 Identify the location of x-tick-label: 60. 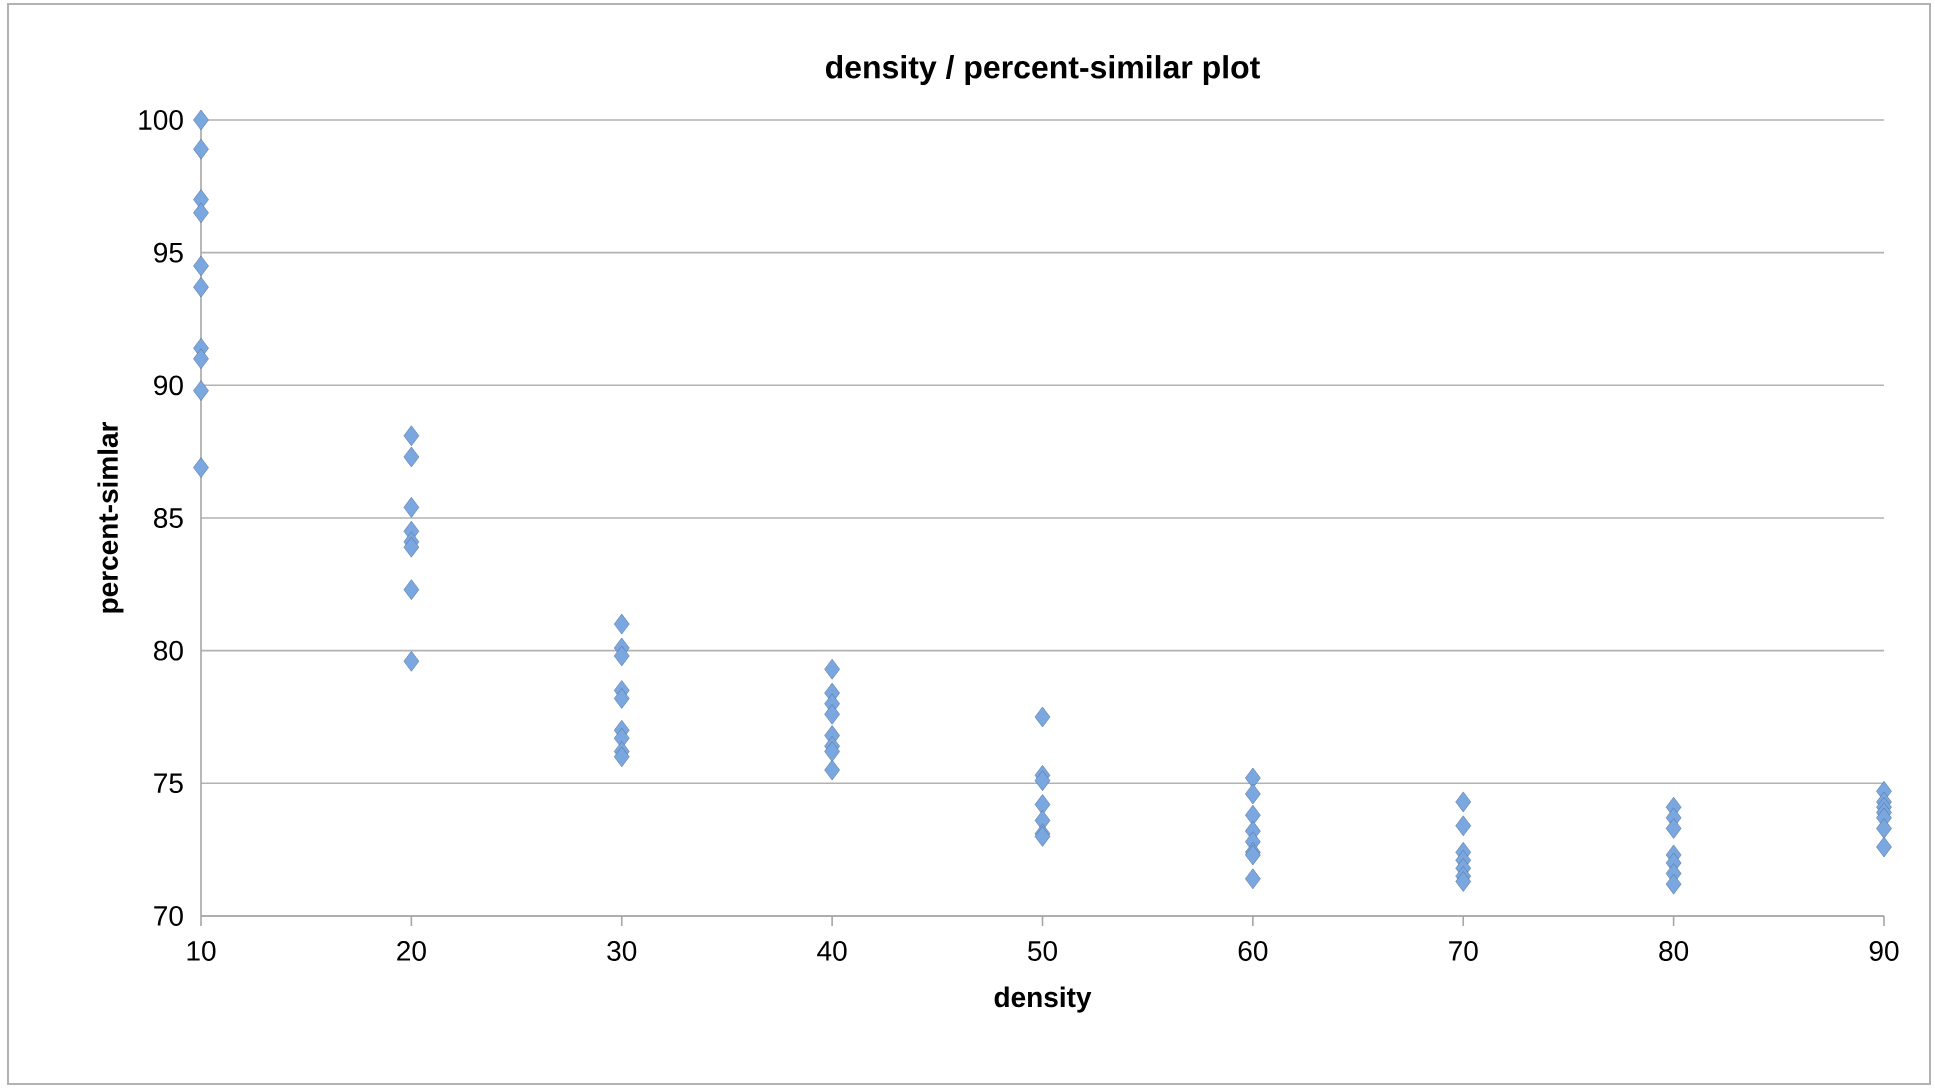
(1253, 951).